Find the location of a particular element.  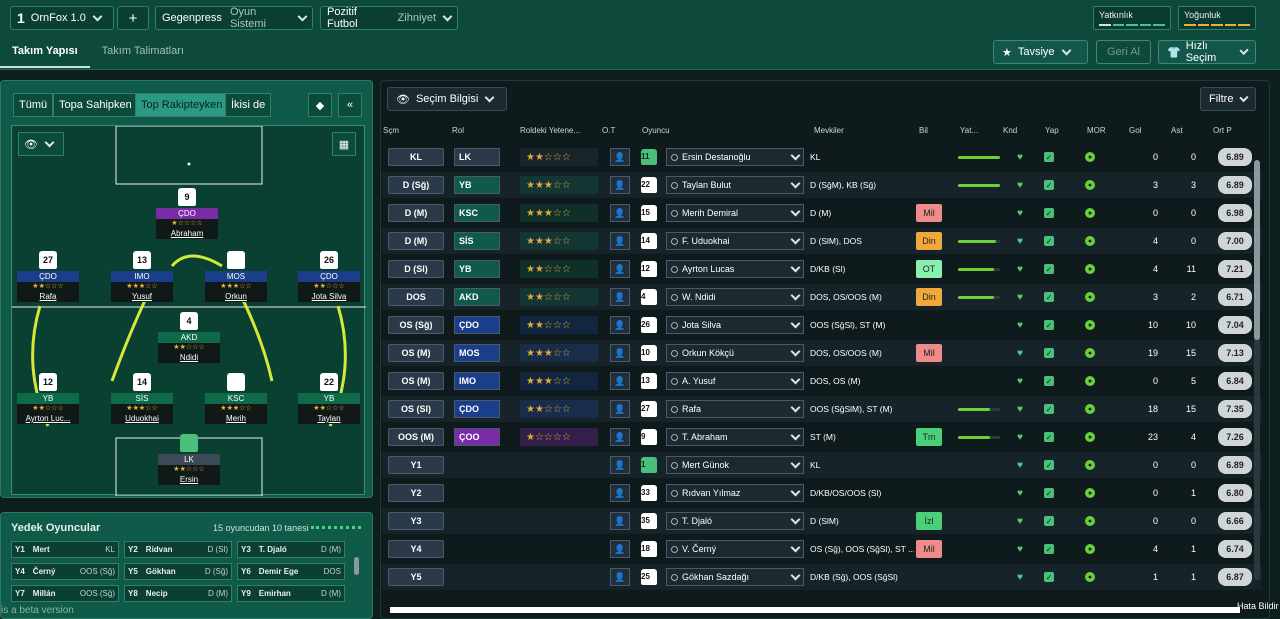

pitch-player: 9 ÇDO ★☆☆☆☆ Abraham is located at coordinates (187, 213).